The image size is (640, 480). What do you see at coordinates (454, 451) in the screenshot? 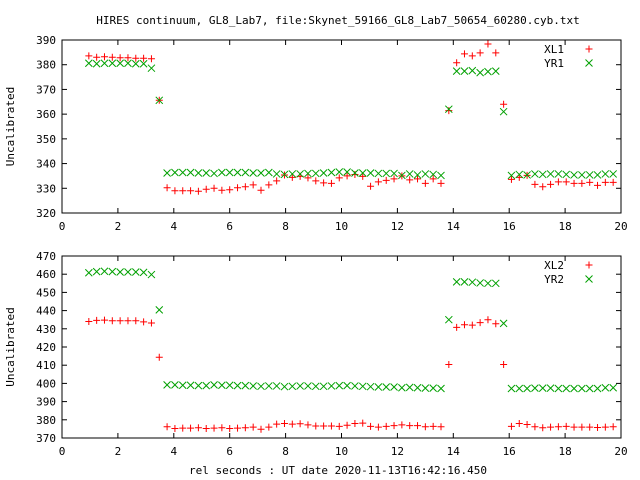
I see `chart2-xtick-label: 14` at bounding box center [454, 451].